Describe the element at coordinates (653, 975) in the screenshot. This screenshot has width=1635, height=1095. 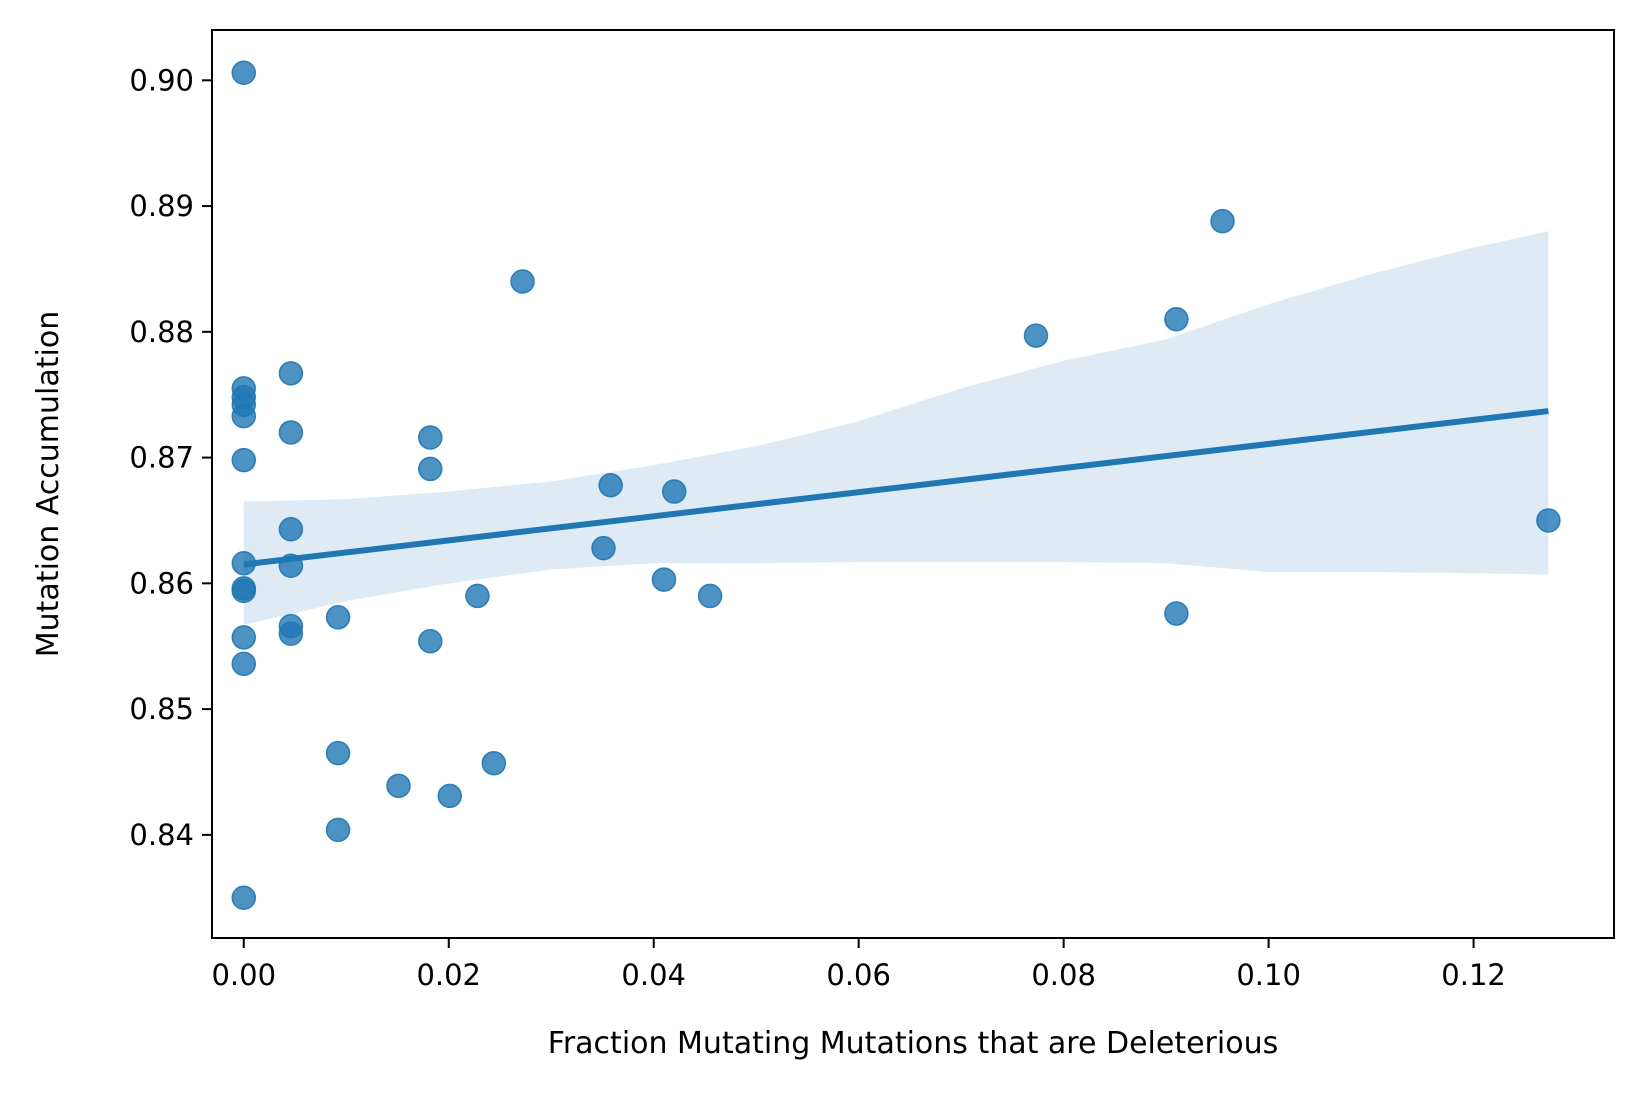
I see `x-tick-label: 0.04` at that location.